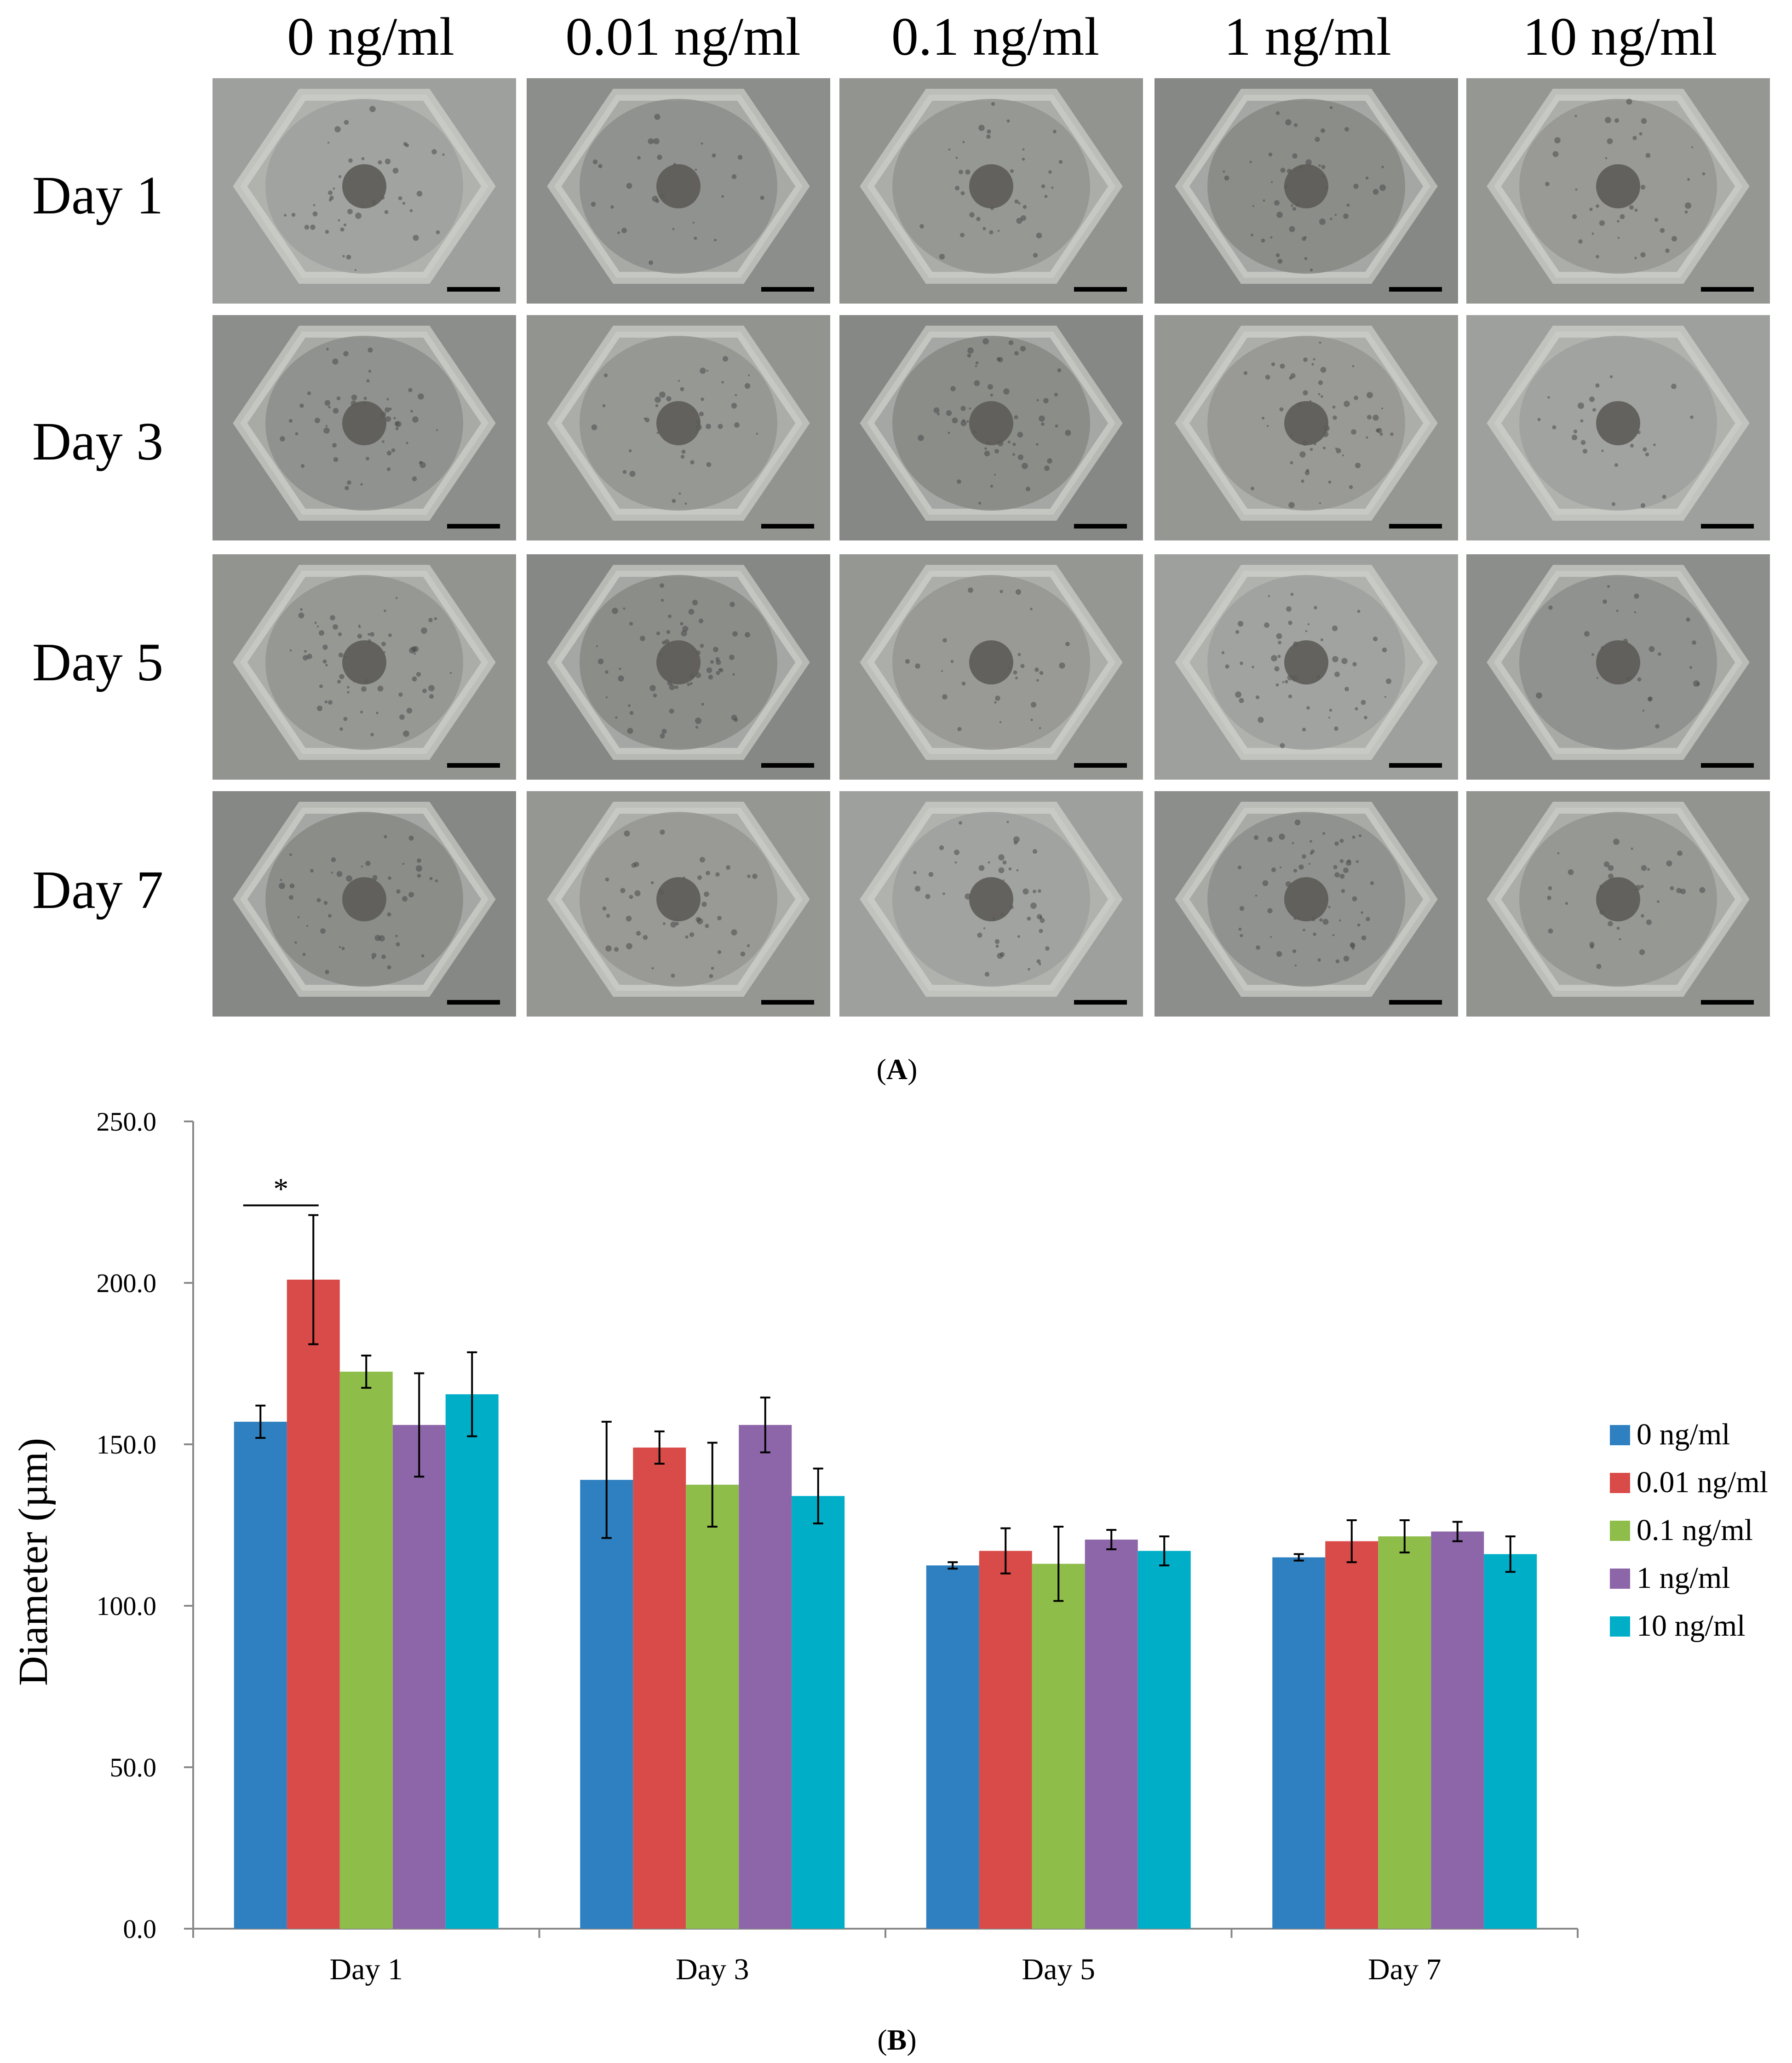 This screenshot has width=1792, height=2063. Describe the element at coordinates (1307, 36) in the screenshot. I see `column-label-3: 1 ng/ml` at that location.